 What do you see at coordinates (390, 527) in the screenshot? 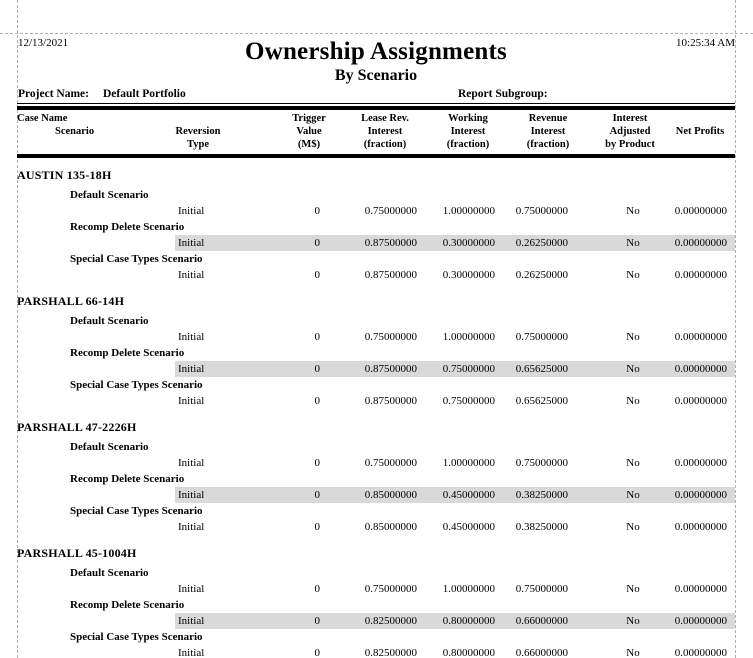
I see `lease-rev-interest-cell: 0.85000000` at bounding box center [390, 527].